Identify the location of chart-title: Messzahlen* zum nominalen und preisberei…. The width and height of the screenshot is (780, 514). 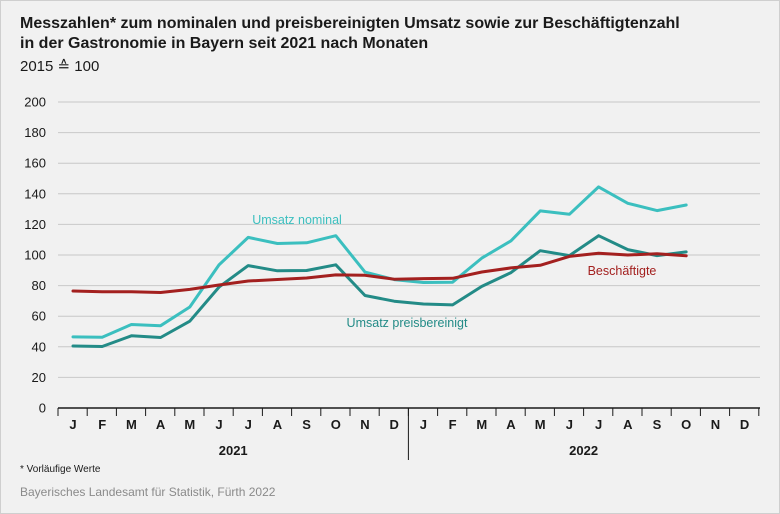
(390, 34).